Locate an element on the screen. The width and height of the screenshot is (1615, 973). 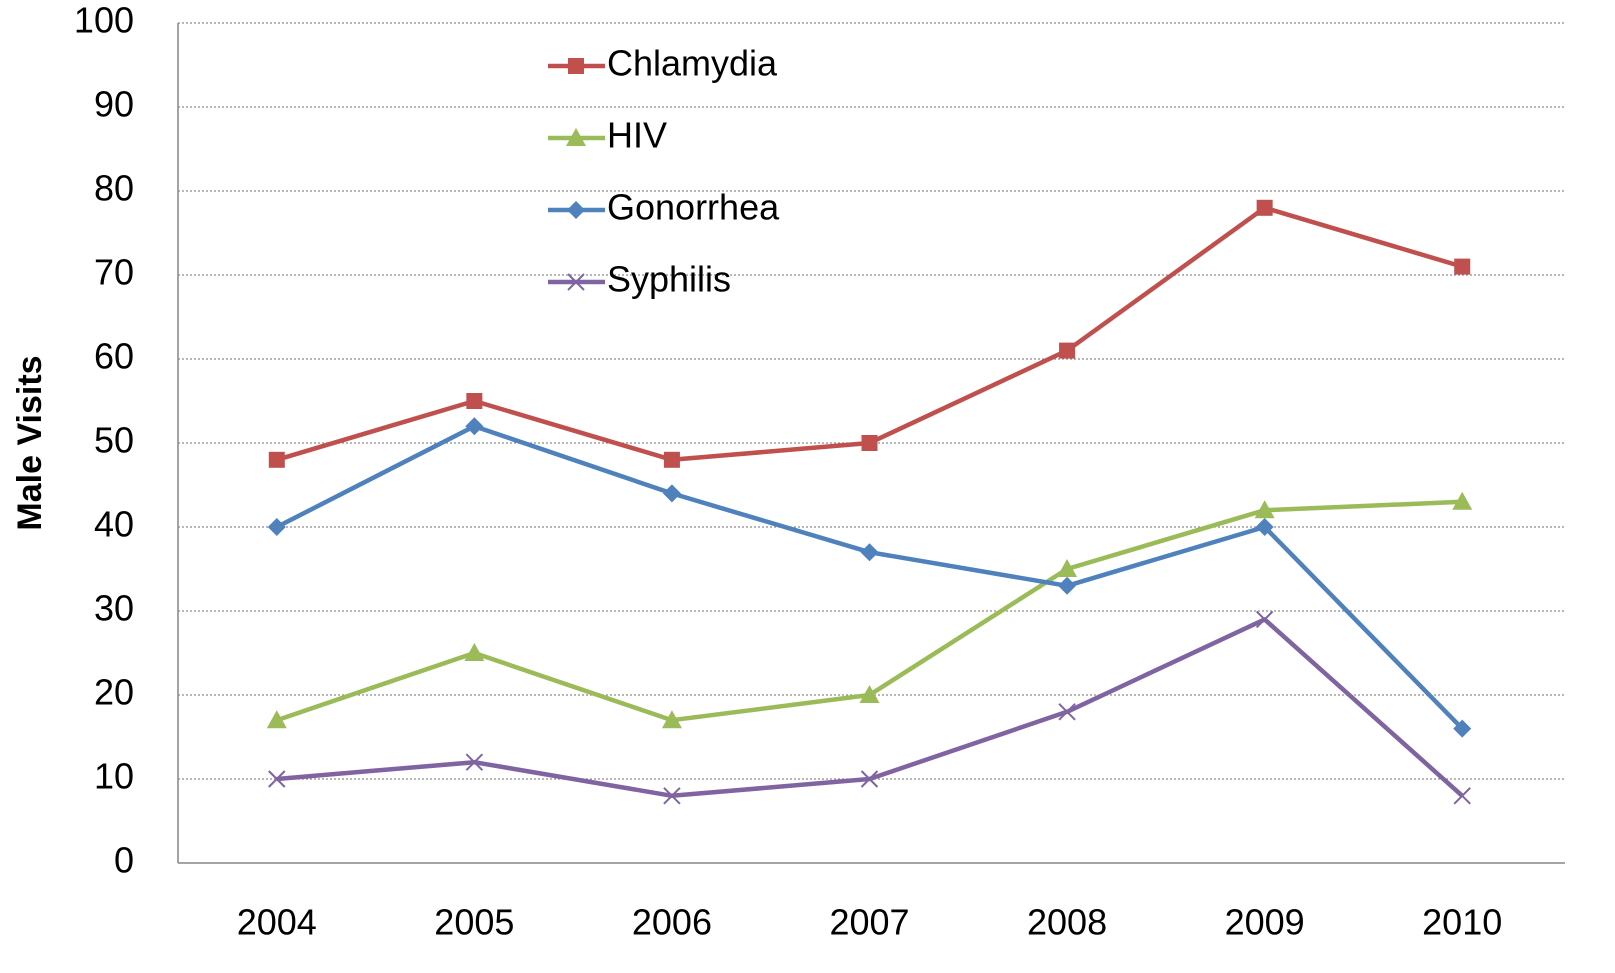
x-tick-label: 2009 is located at coordinates (1265, 922).